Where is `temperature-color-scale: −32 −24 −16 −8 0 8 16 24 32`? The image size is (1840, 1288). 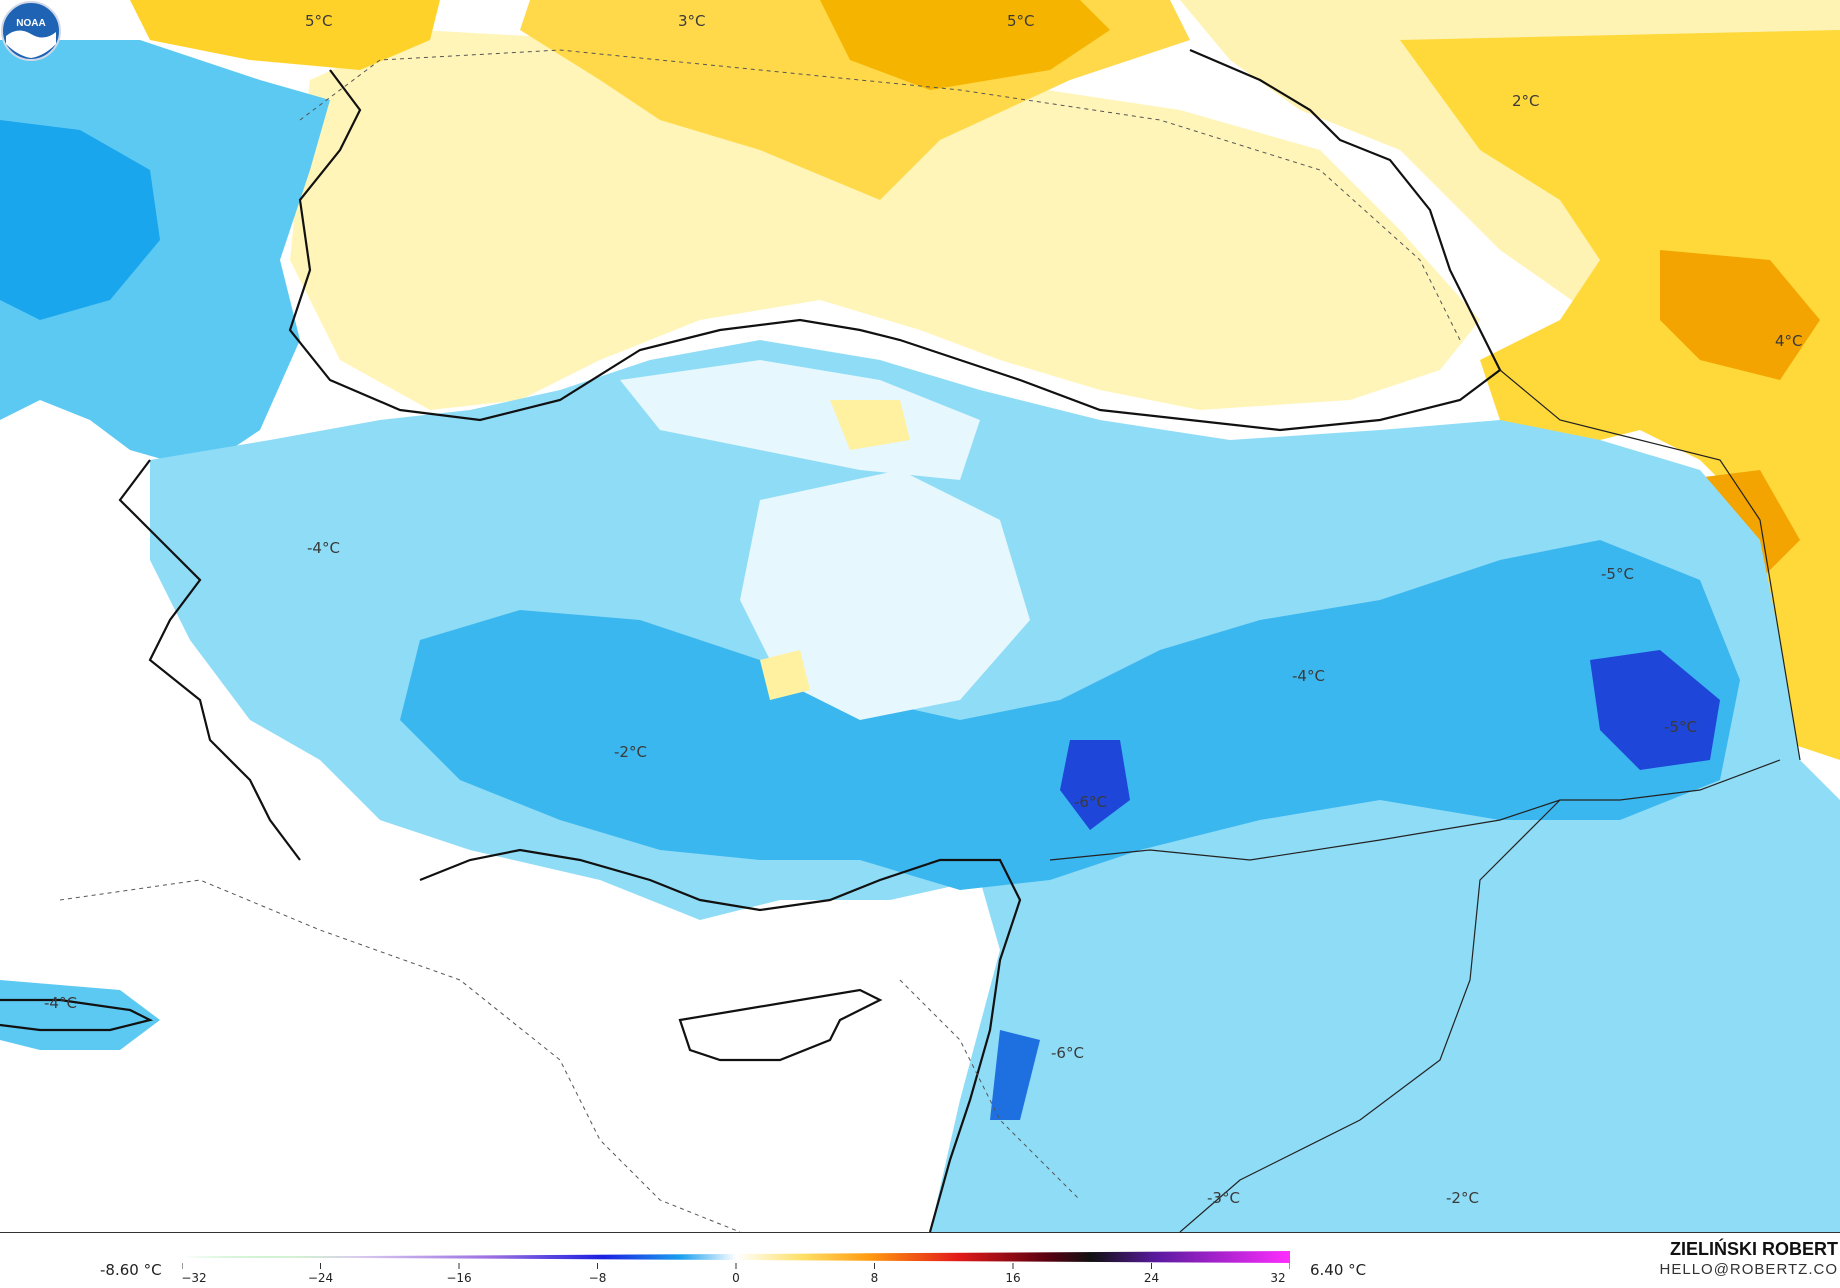 temperature-color-scale: −32 −24 −16 −8 0 8 16 24 32 is located at coordinates (736, 1268).